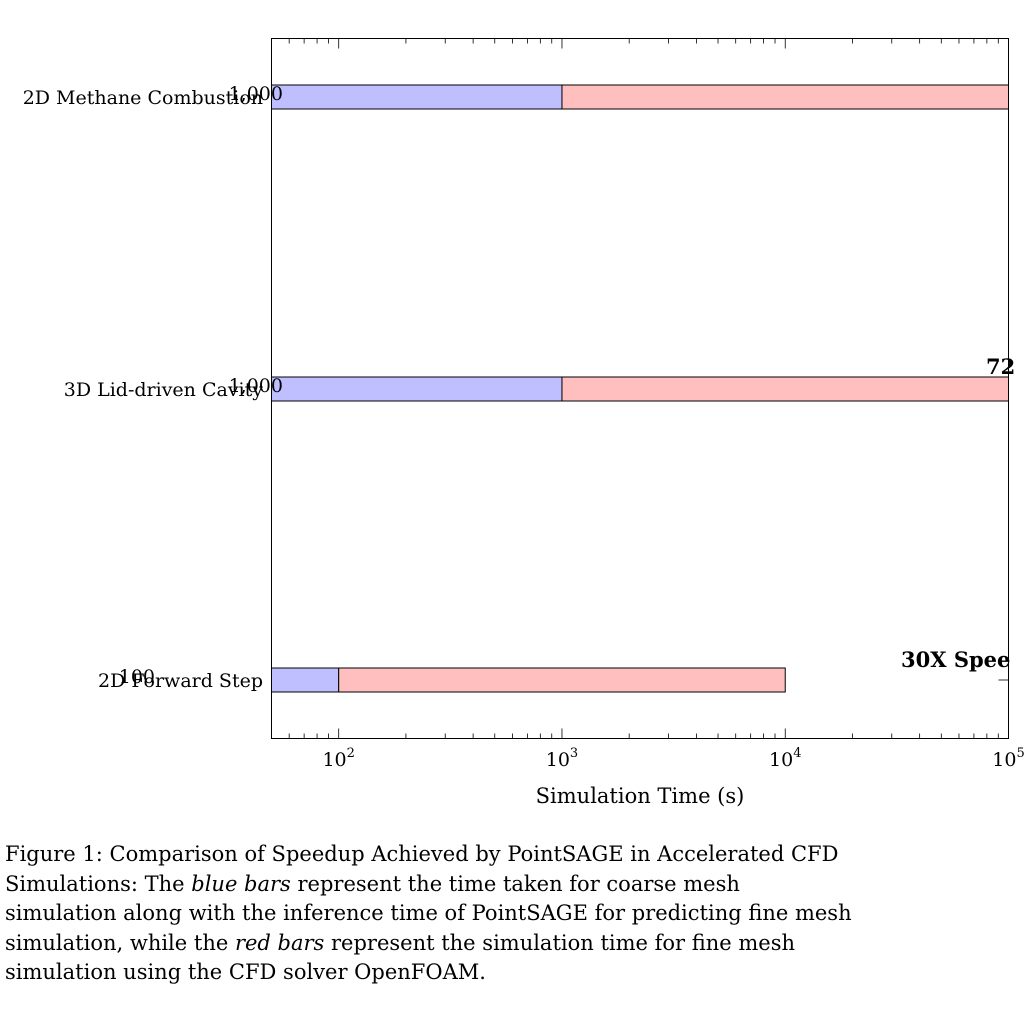 The image size is (1024, 1024). I want to click on bar-value-label: 100, so click(137, 677).